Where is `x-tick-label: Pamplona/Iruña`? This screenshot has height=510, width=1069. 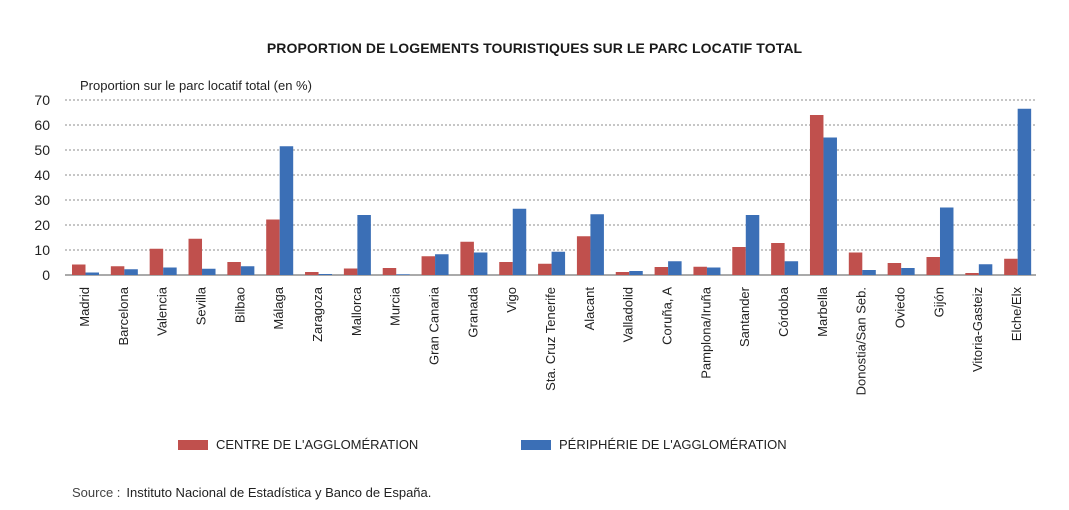
x-tick-label: Pamplona/Iruña is located at coordinates (705, 332).